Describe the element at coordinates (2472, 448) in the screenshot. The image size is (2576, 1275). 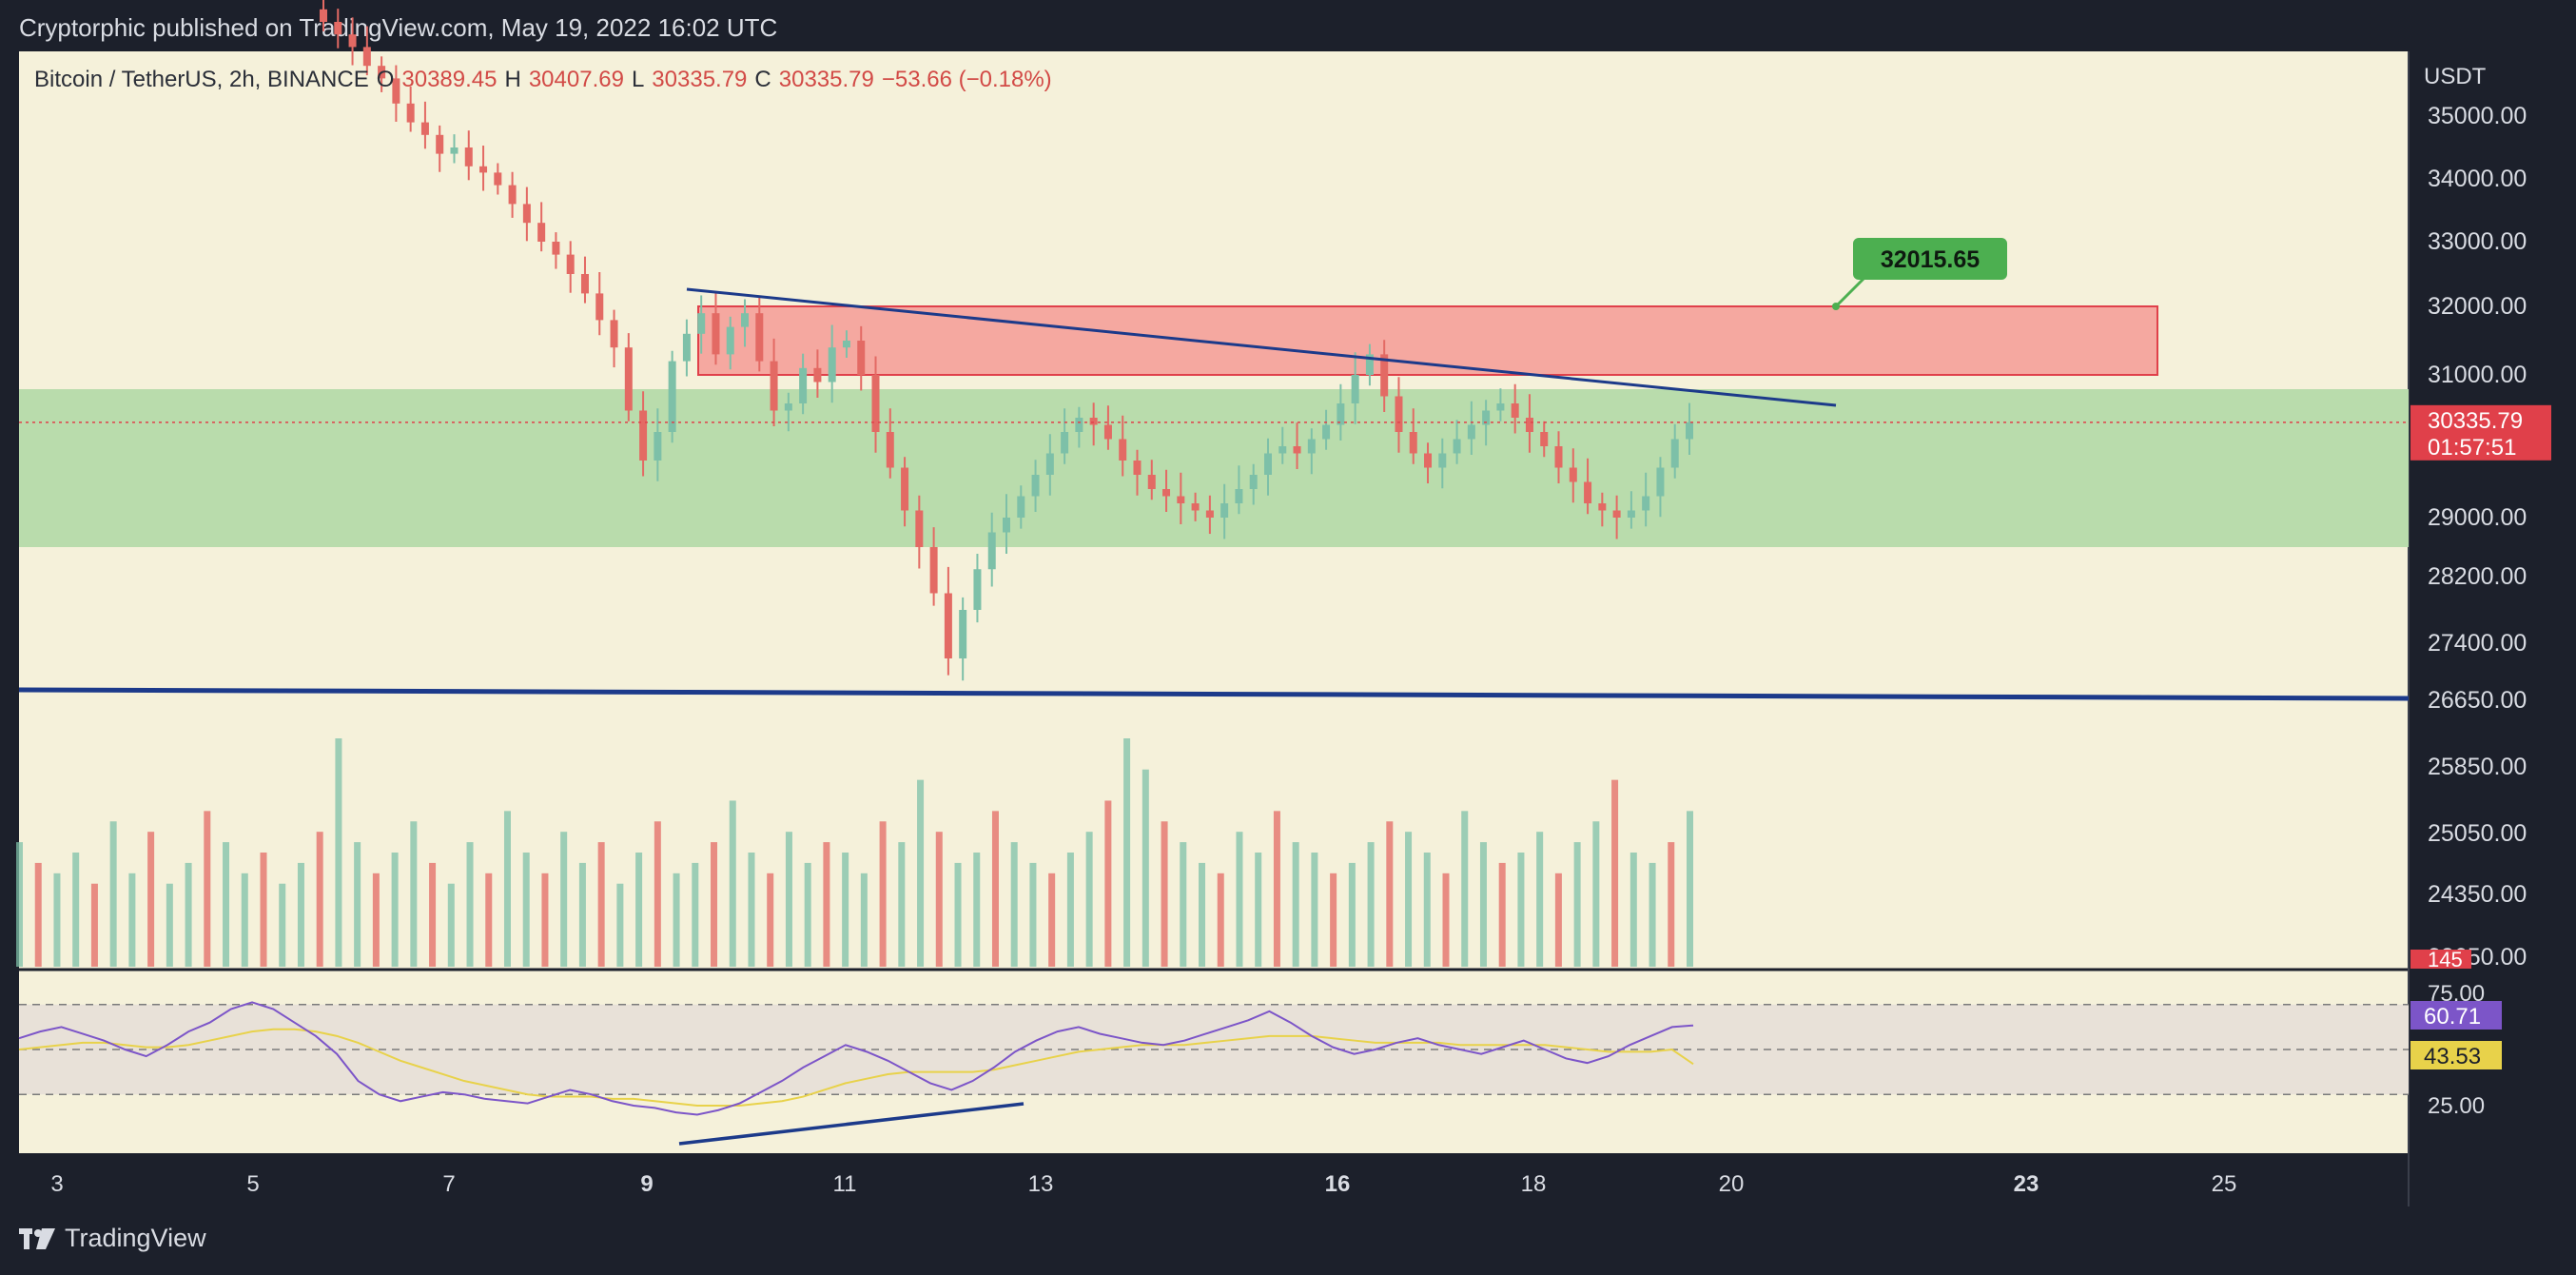
I see `countdown-label: 01:57:51` at that location.